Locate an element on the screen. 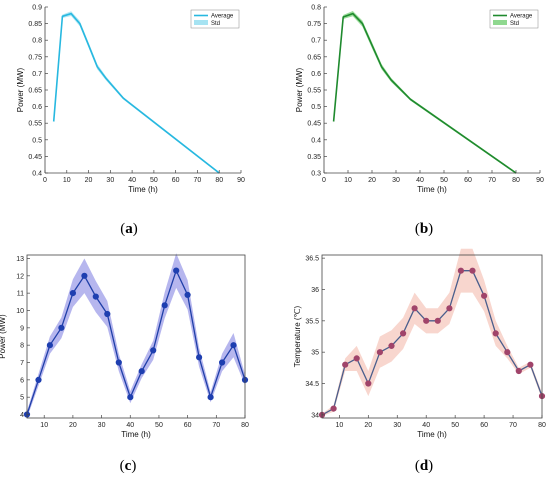 The height and width of the screenshot is (478, 550). y-tick-label: 36 is located at coordinates (315, 290).